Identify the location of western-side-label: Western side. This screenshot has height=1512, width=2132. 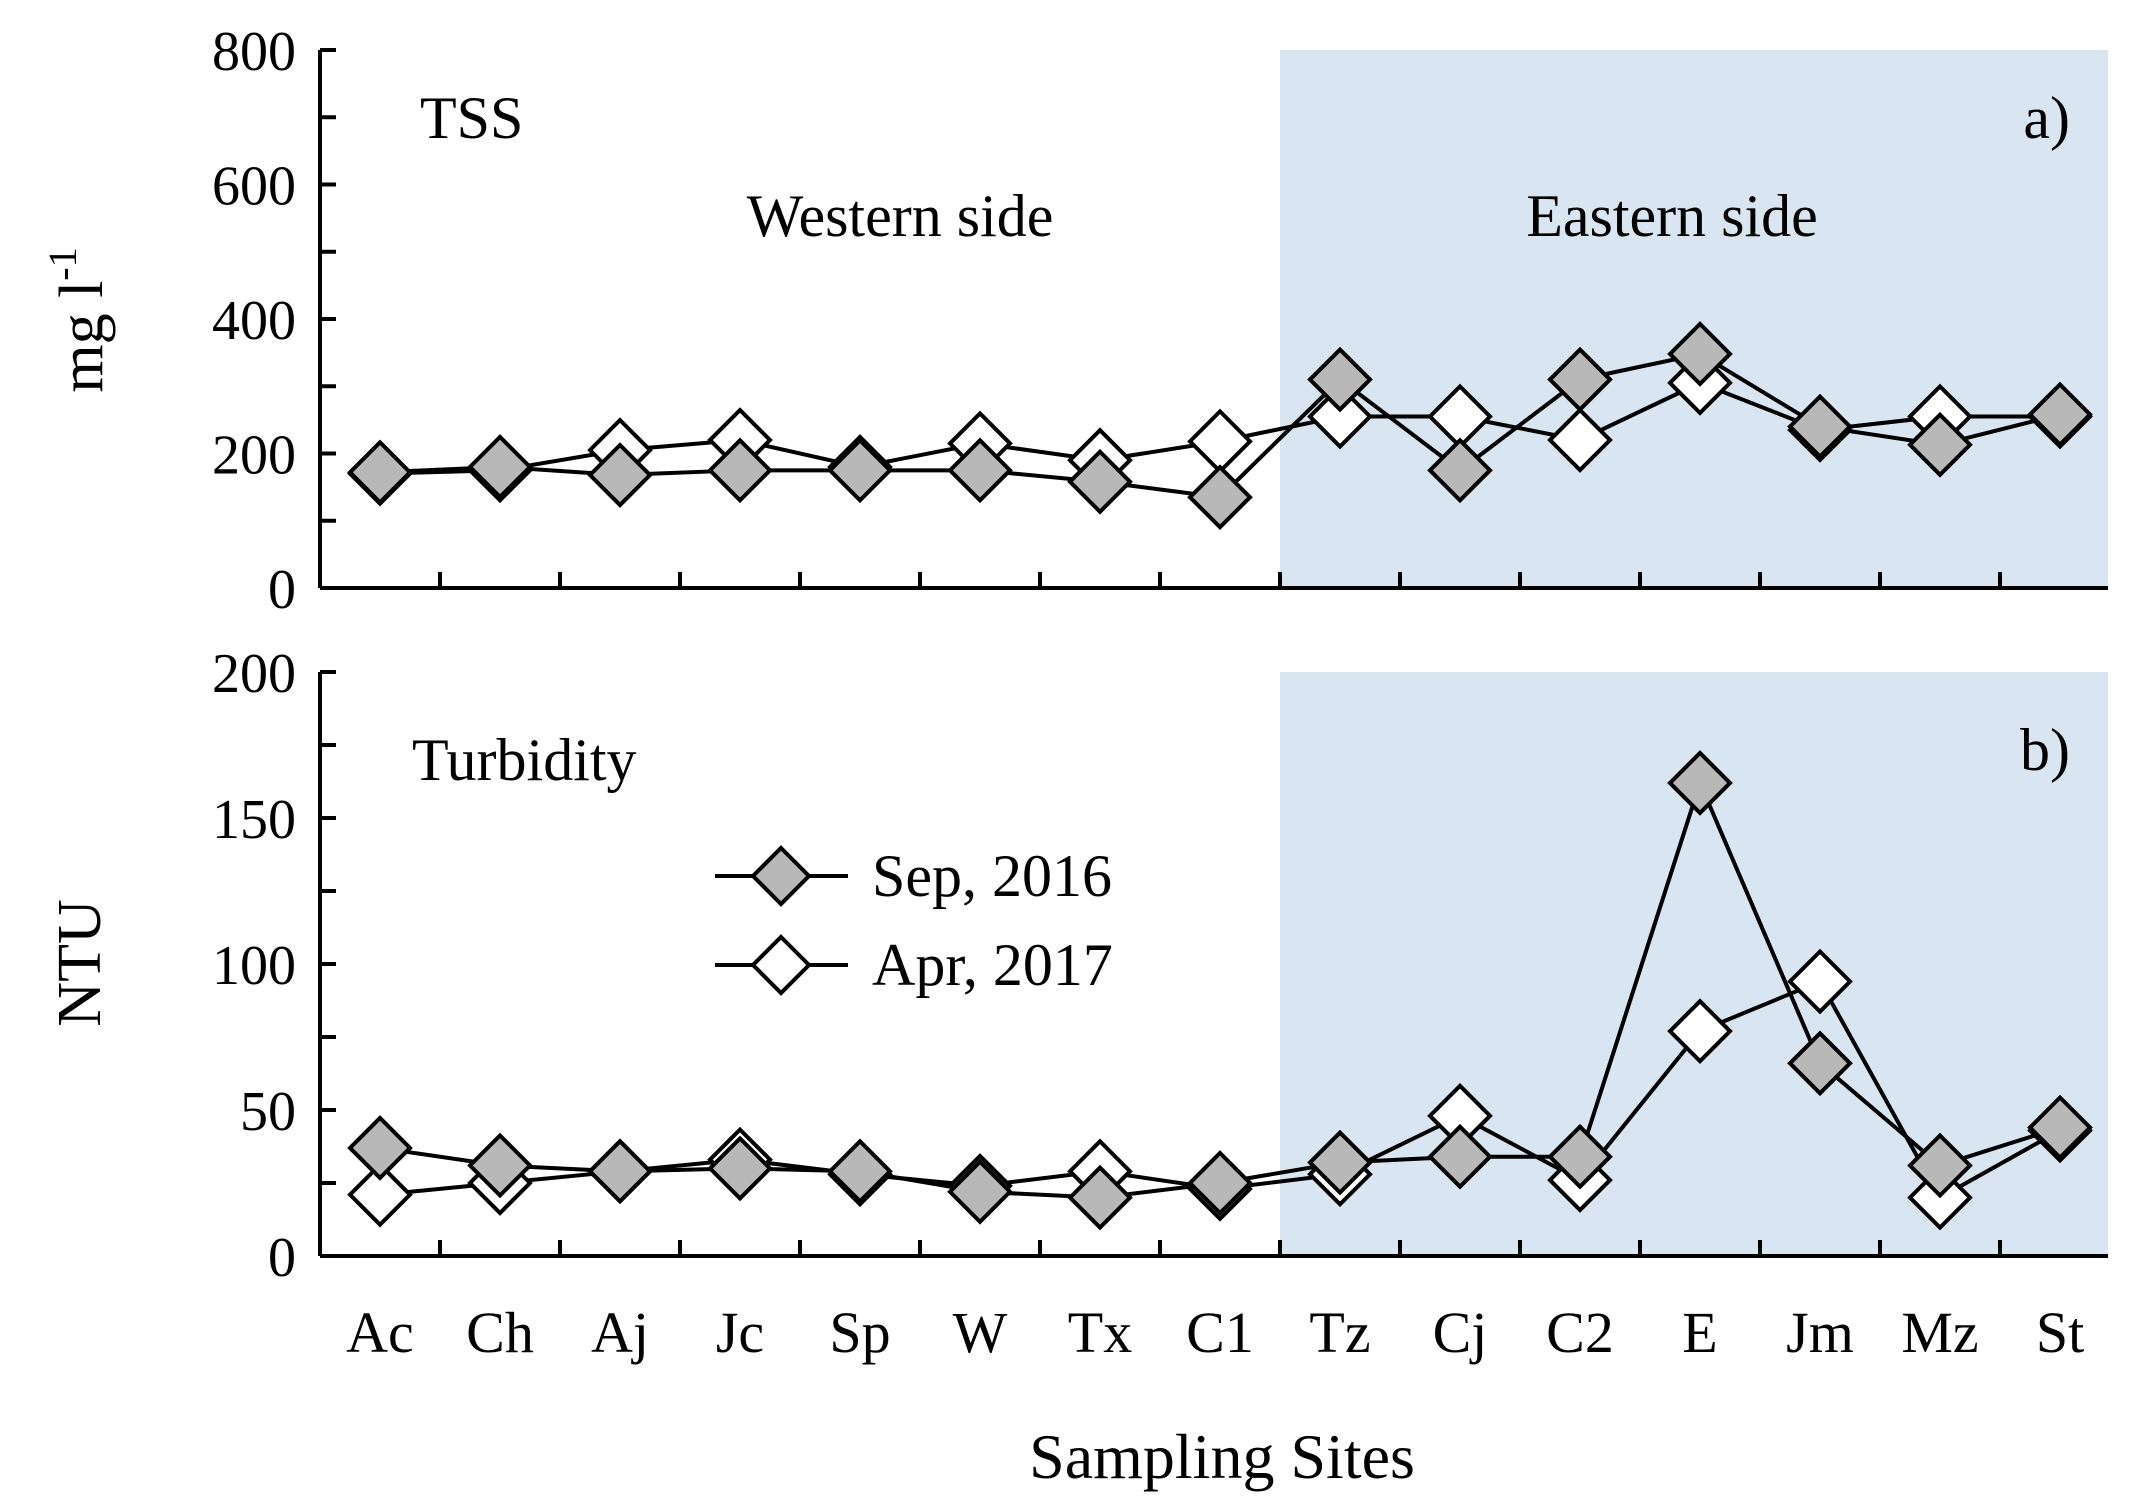
(900, 216).